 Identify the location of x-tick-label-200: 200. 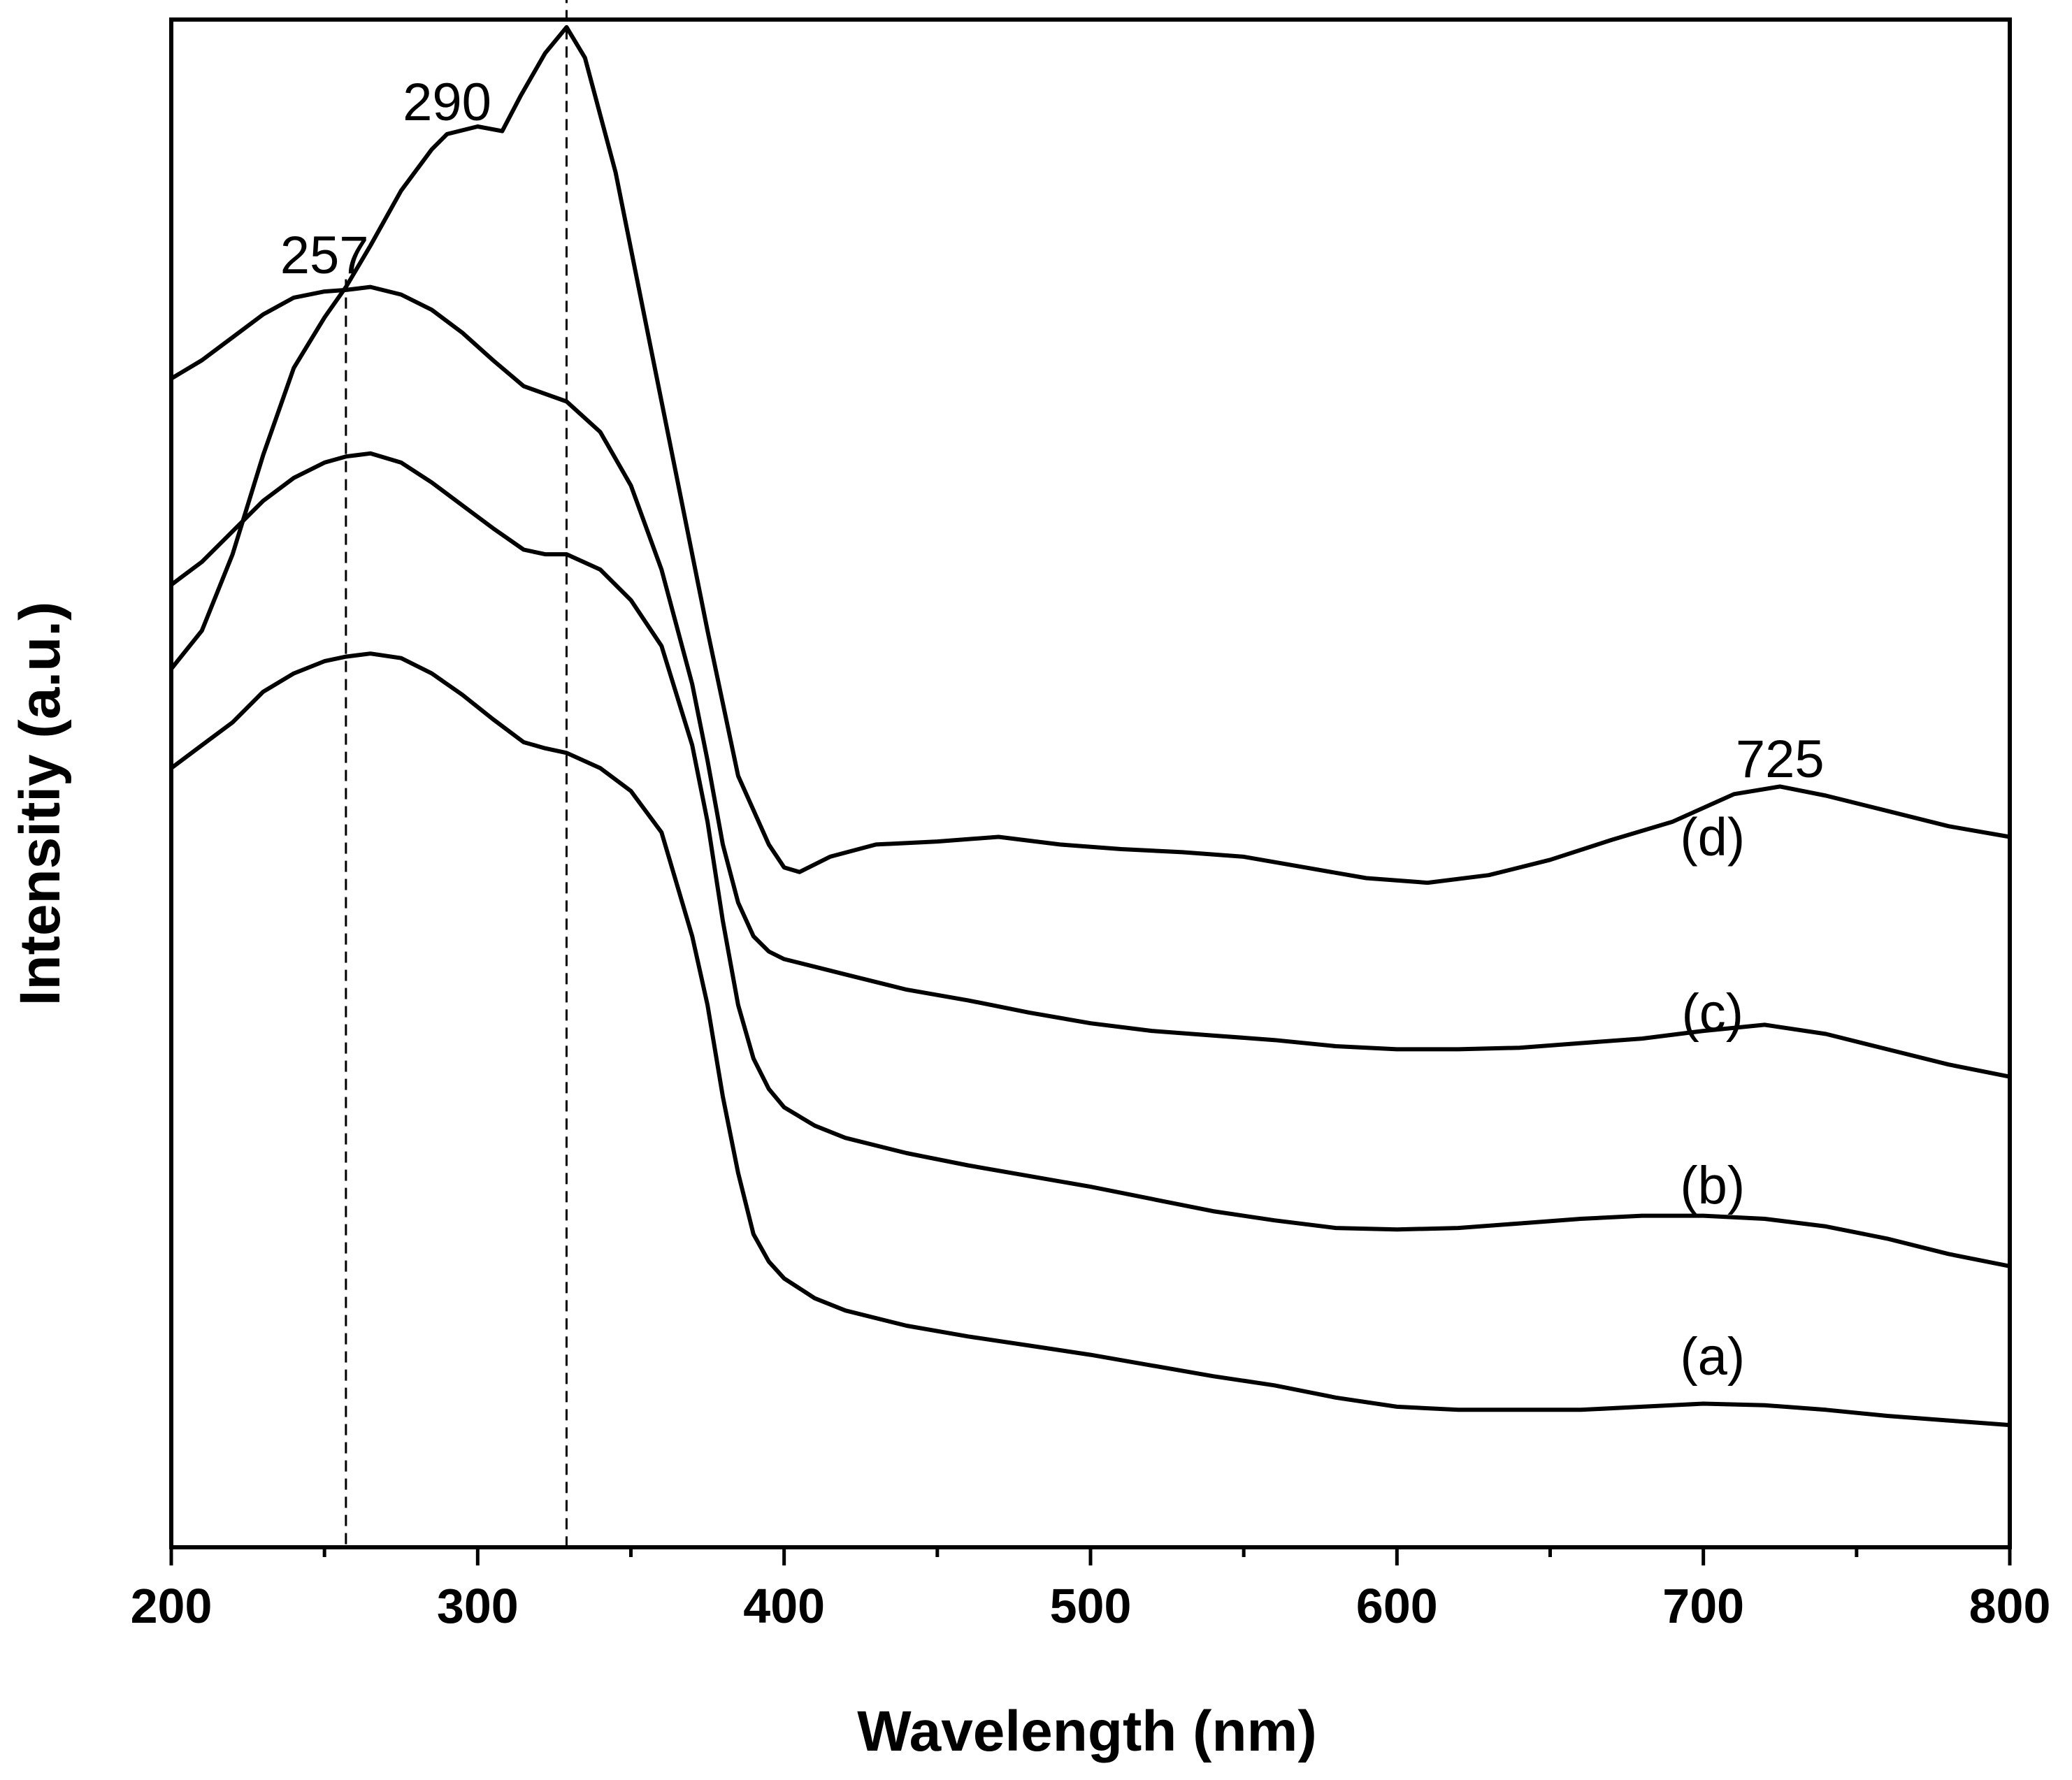
(172, 1606).